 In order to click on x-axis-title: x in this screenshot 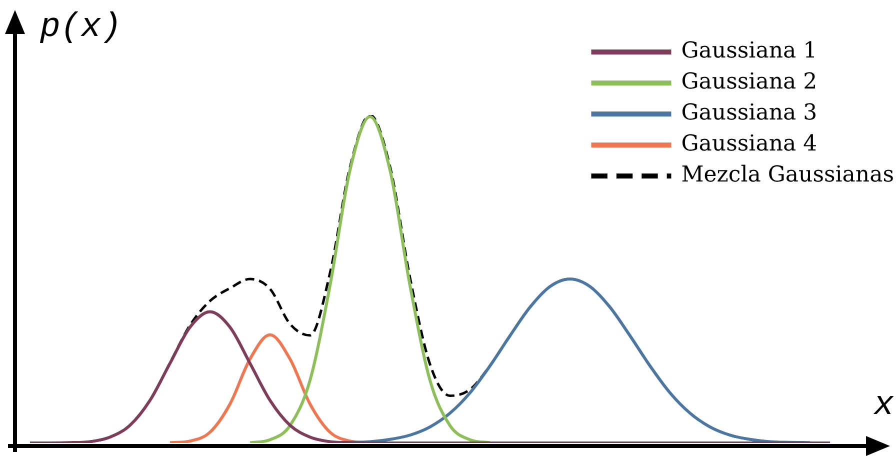, I will do `click(883, 406)`.